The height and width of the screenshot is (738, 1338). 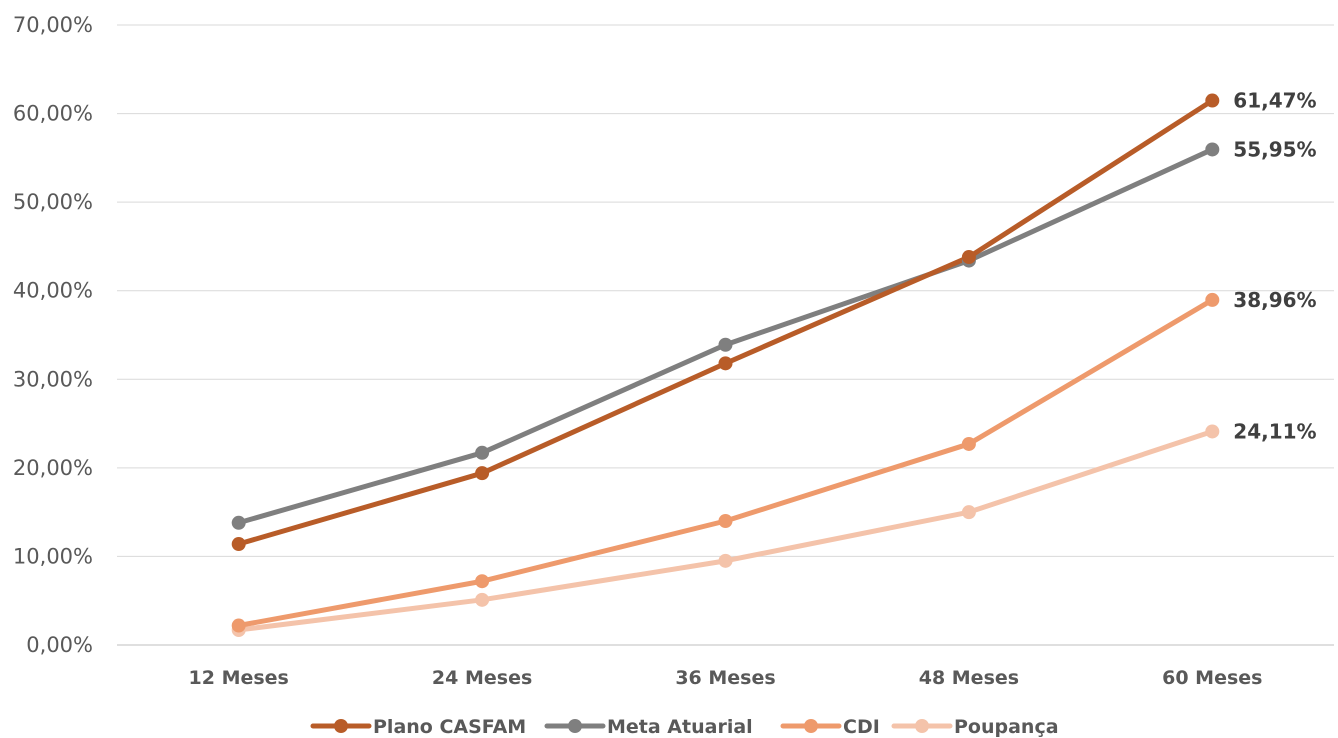 I want to click on data-label: 61,47%, so click(x=1274, y=101).